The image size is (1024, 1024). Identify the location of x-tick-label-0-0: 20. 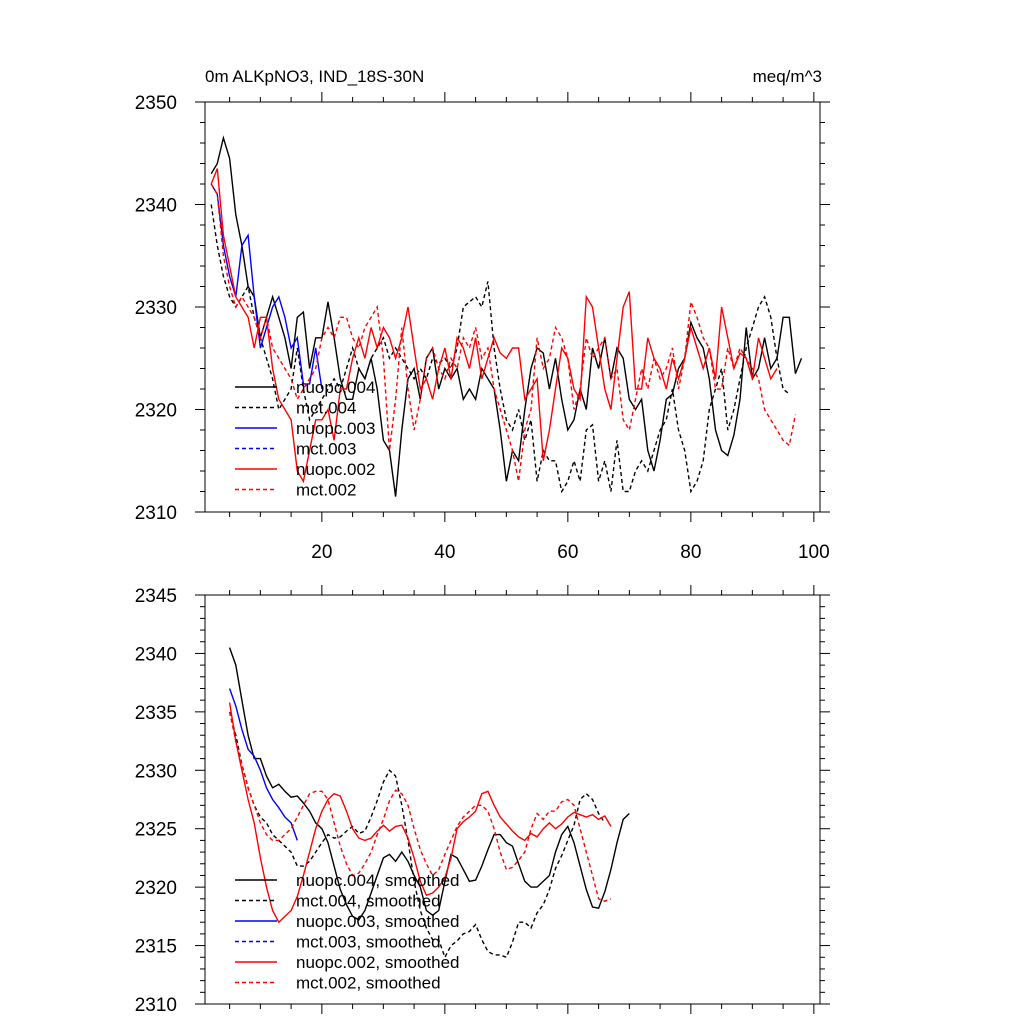
(321, 552).